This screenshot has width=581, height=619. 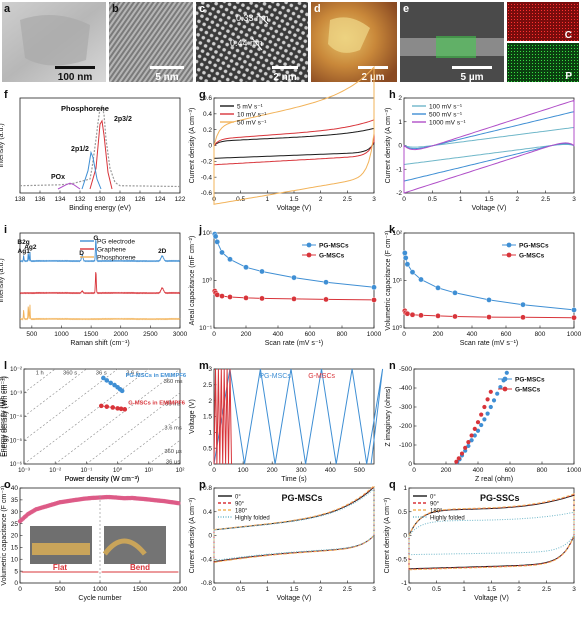 What do you see at coordinates (207, 448) in the screenshot?
I see `y-tick-label: 0.5` at bounding box center [207, 448].